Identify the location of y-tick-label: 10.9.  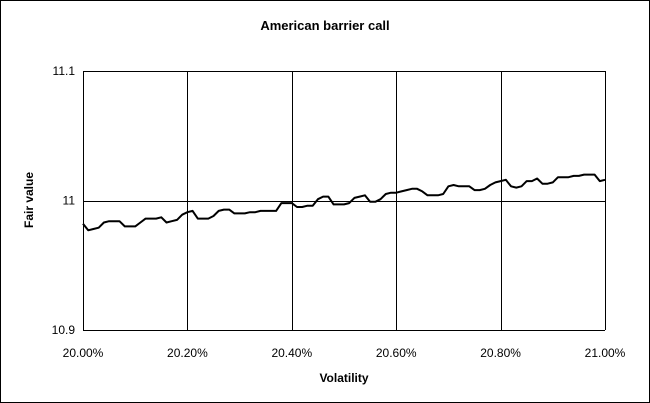
(64, 330).